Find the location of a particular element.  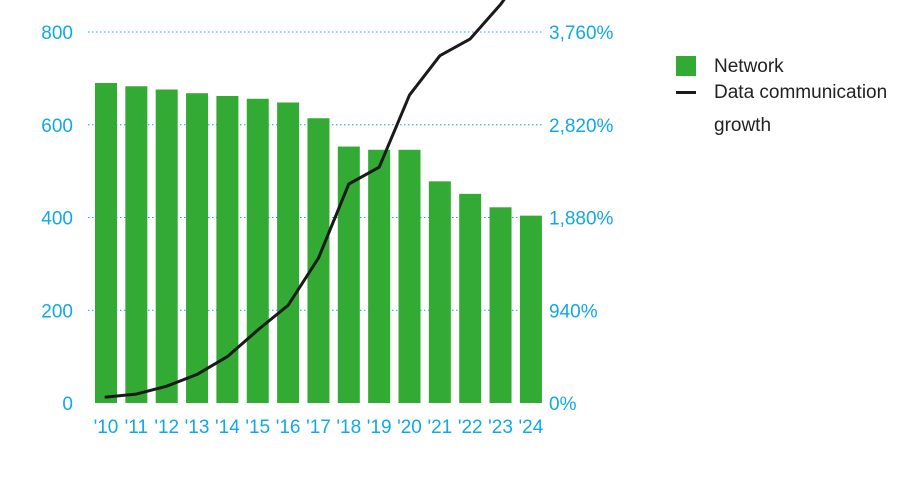

x-tick-label: '19 is located at coordinates (379, 427).